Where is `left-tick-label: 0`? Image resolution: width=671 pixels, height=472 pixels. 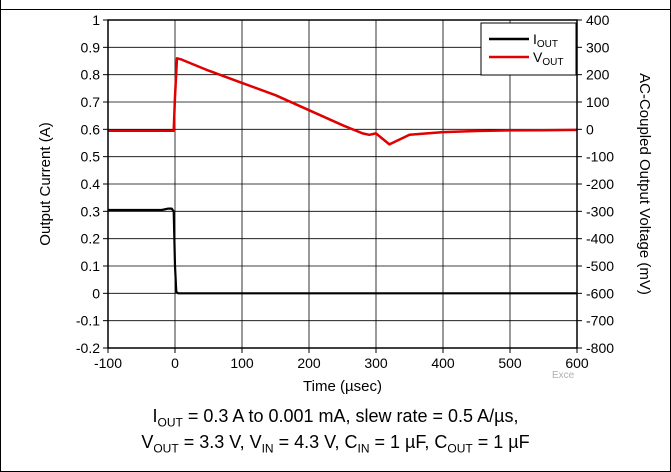
left-tick-label: 0 is located at coordinates (96, 293).